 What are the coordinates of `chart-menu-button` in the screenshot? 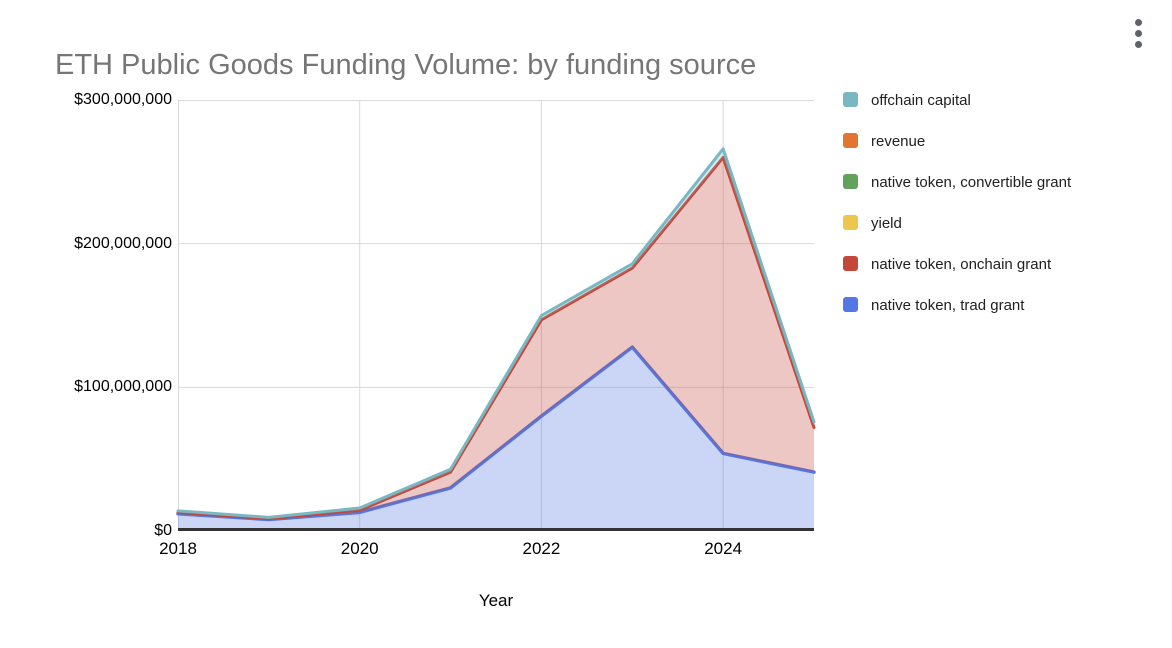 It's located at (1138, 33).